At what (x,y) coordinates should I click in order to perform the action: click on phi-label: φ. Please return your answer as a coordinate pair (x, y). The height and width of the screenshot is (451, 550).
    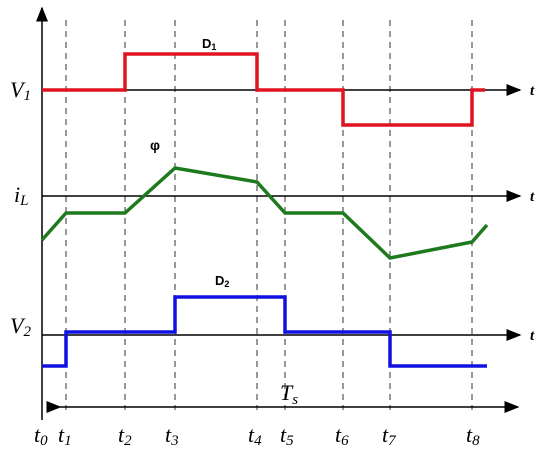
    Looking at the image, I should click on (155, 145).